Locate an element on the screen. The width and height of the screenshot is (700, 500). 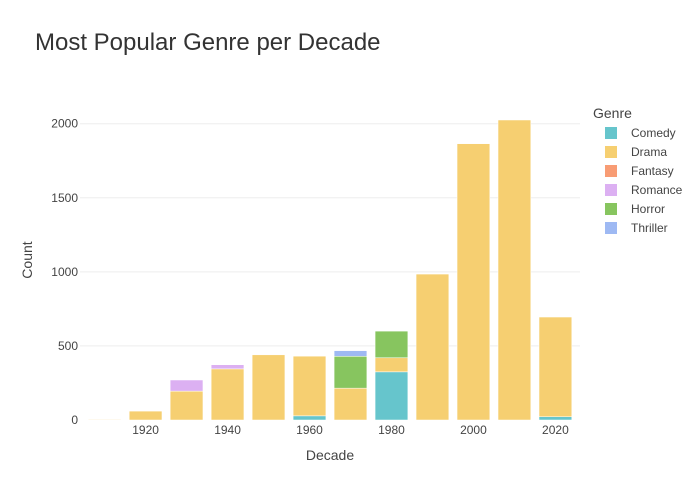
y-axis-ticks: 0 500 1000 1500 2000 is located at coordinates (64, 272).